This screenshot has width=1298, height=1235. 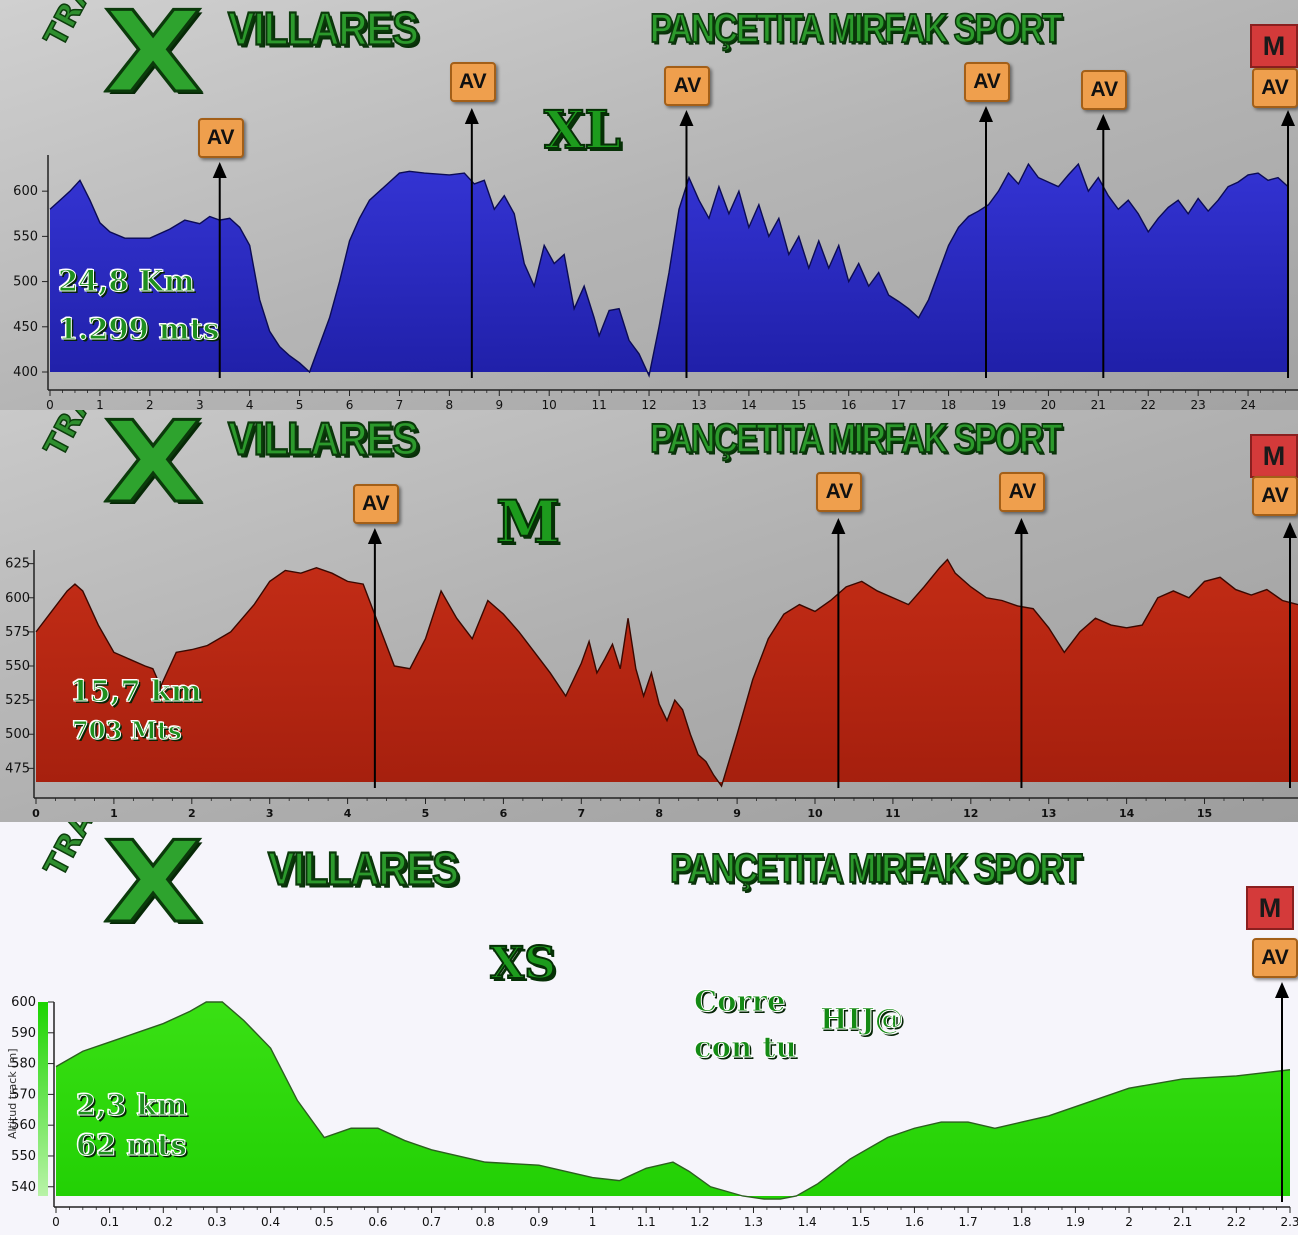 What do you see at coordinates (216, 1222) in the screenshot?
I see `x-tick-label: 0.3` at bounding box center [216, 1222].